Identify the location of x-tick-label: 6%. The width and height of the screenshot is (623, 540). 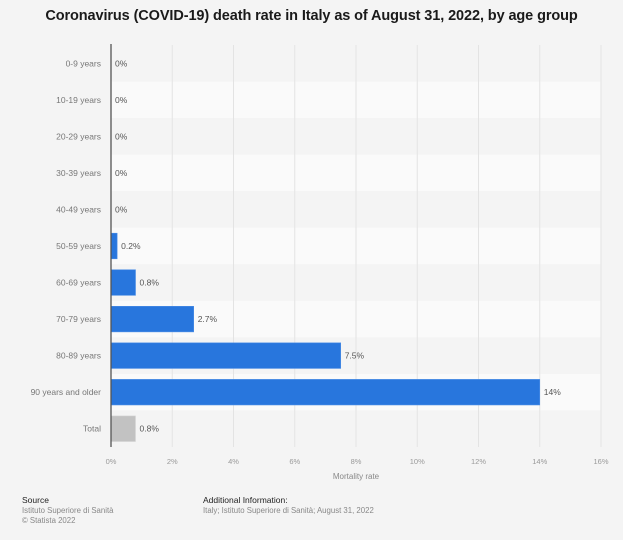
(294, 461).